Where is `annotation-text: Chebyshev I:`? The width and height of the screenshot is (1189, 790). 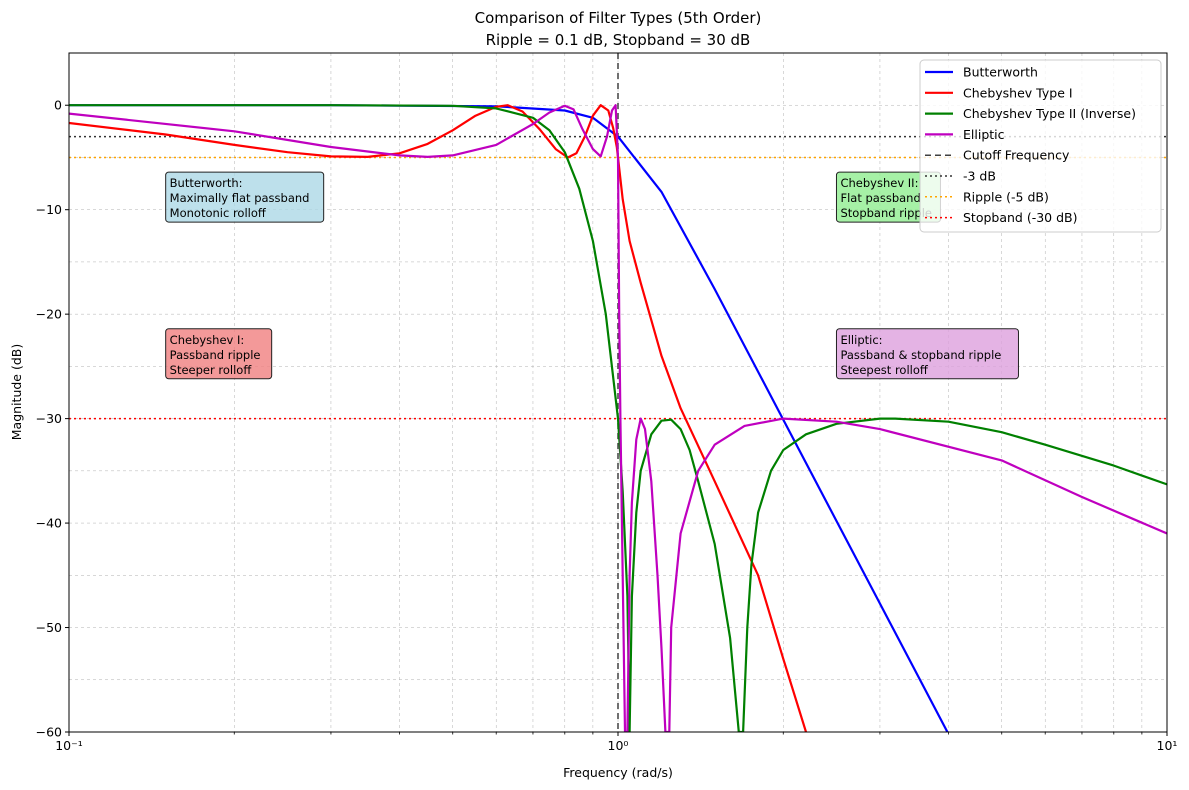 annotation-text: Chebyshev I: is located at coordinates (207, 340).